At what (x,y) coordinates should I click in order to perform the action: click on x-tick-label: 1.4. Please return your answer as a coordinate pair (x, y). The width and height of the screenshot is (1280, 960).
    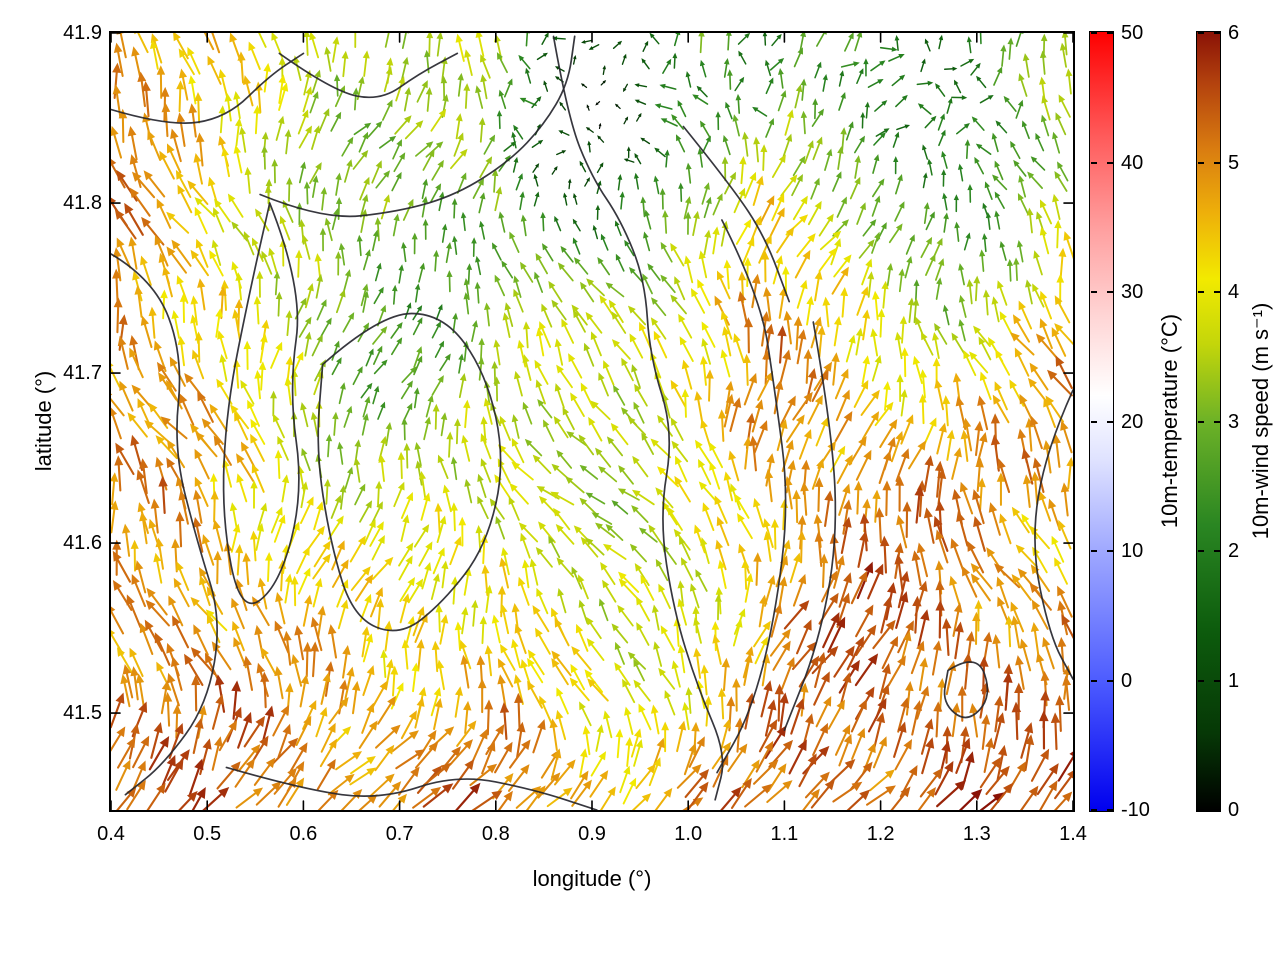
    Looking at the image, I should click on (1073, 834).